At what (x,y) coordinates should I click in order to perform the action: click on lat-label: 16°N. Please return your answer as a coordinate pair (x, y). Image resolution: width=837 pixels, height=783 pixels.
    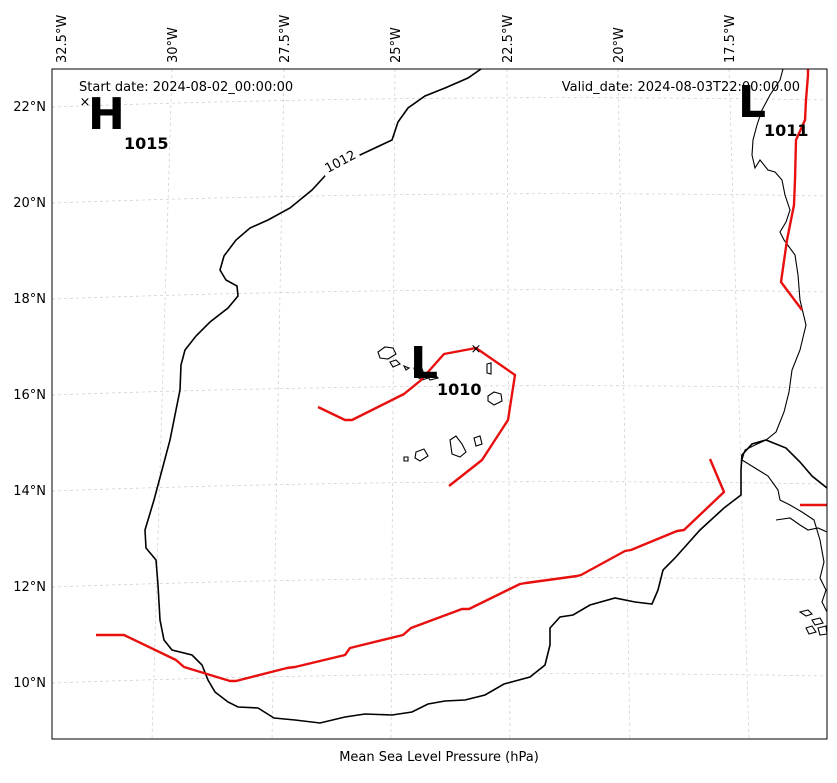
    Looking at the image, I should click on (29, 395).